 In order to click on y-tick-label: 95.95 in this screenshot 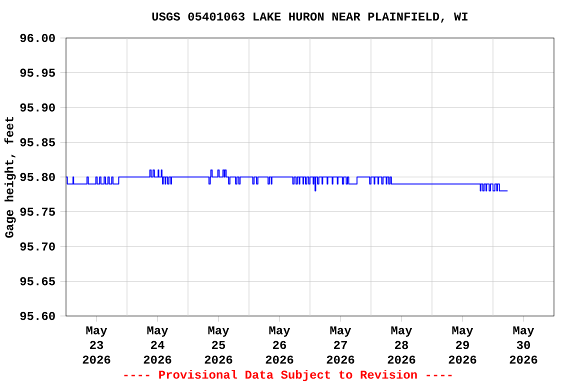, I will do `click(37, 72)`.